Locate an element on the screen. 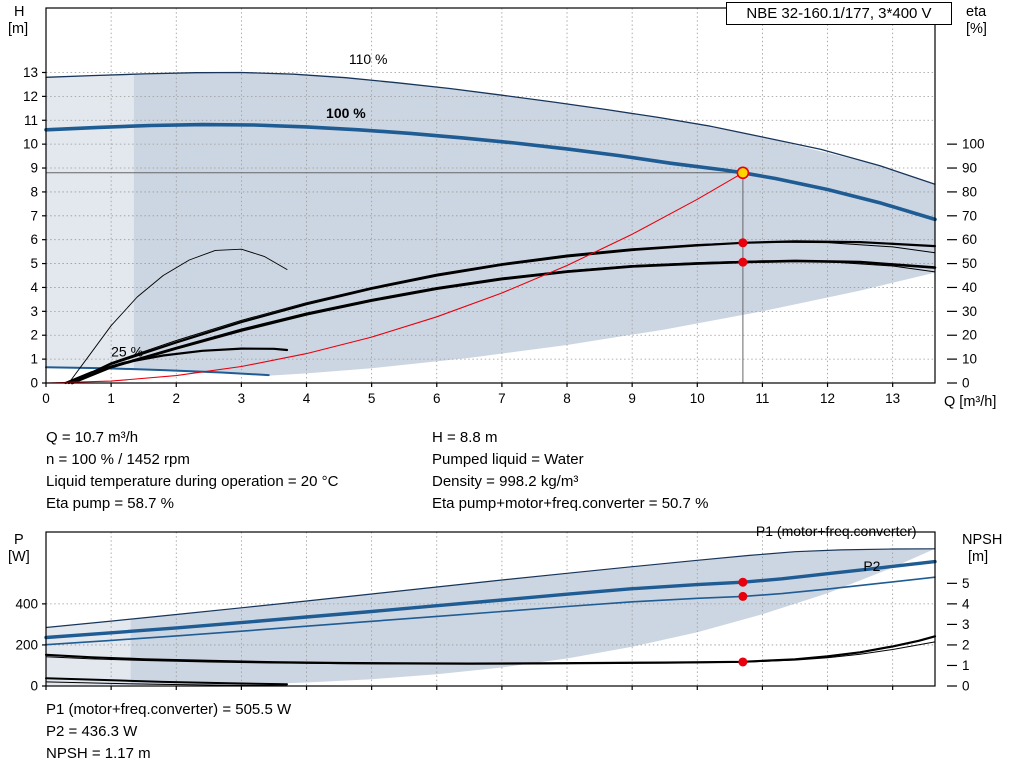 The height and width of the screenshot is (781, 1024). info-speed: n = 100 % / 1452 rpm is located at coordinates (118, 459).